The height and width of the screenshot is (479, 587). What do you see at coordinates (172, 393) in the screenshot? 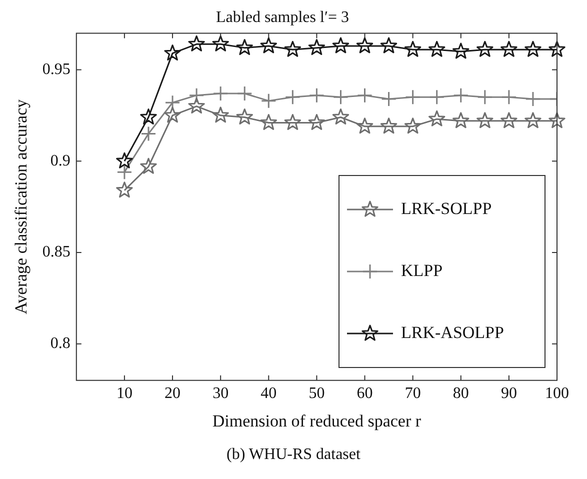
I see `x-tick-label: 20` at bounding box center [172, 393].